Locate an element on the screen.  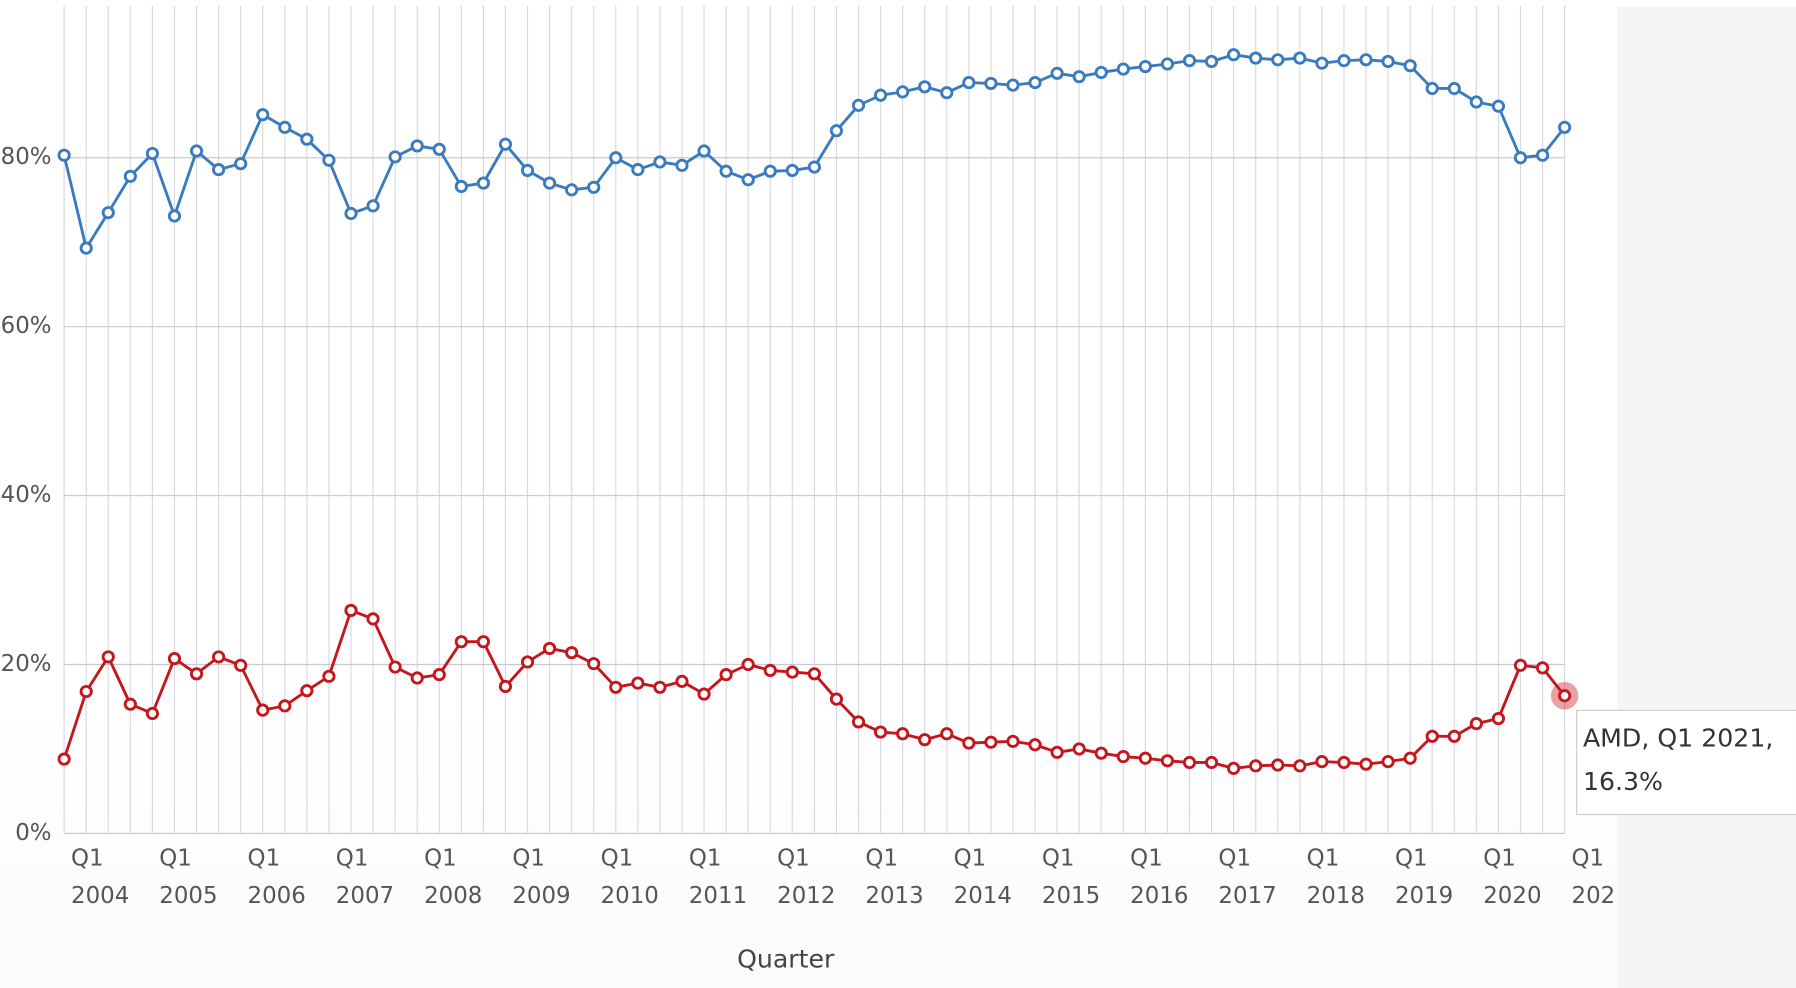
x-tick-label: Q1 2007 is located at coordinates (365, 876).